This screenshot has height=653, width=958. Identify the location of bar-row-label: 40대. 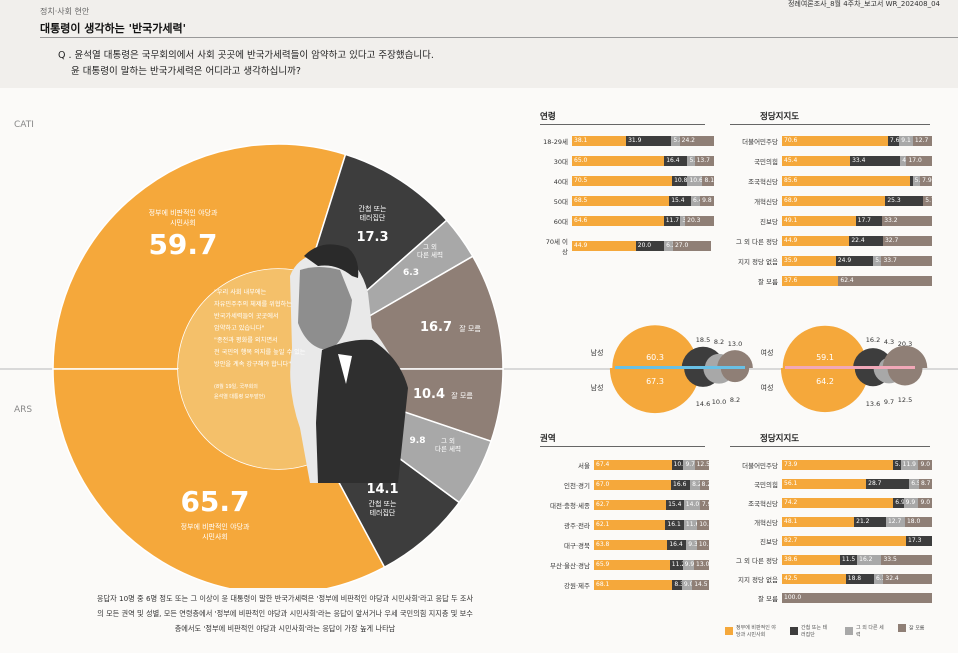
(560, 182).